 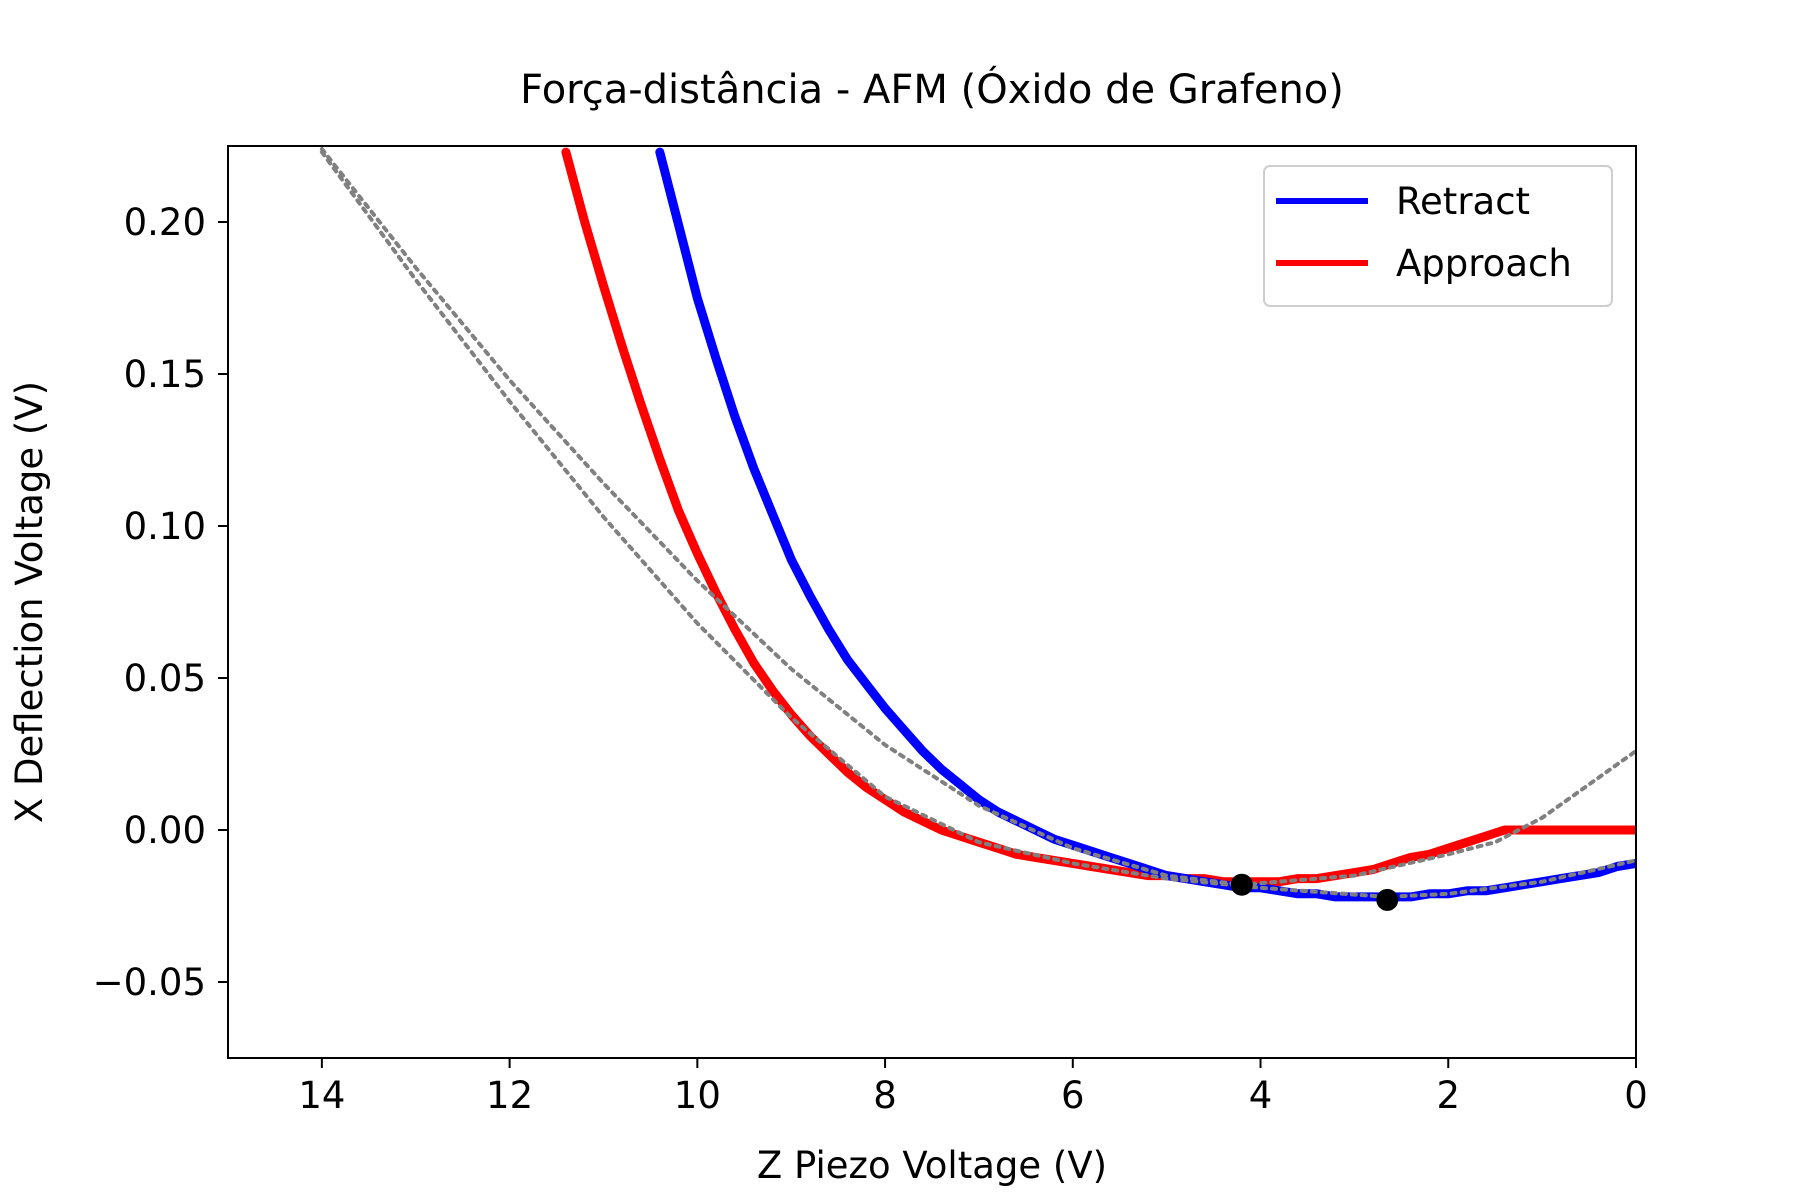 What do you see at coordinates (1261, 1095) in the screenshot?
I see `x-tick-label: 4` at bounding box center [1261, 1095].